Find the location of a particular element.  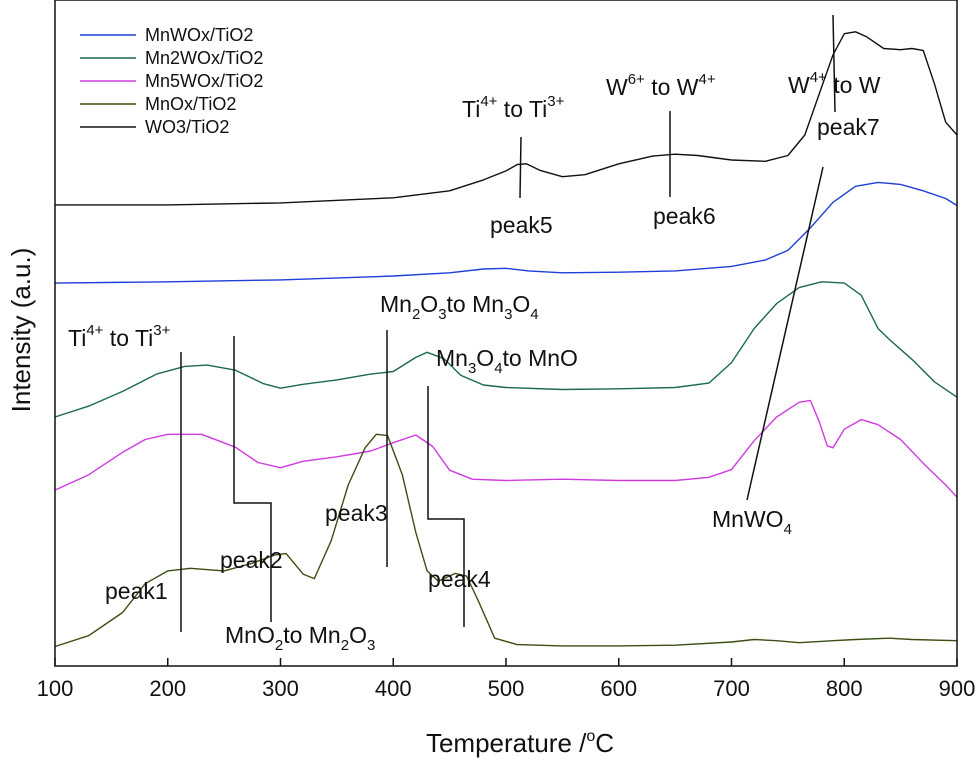

x-tick-label: 600 is located at coordinates (618, 688).